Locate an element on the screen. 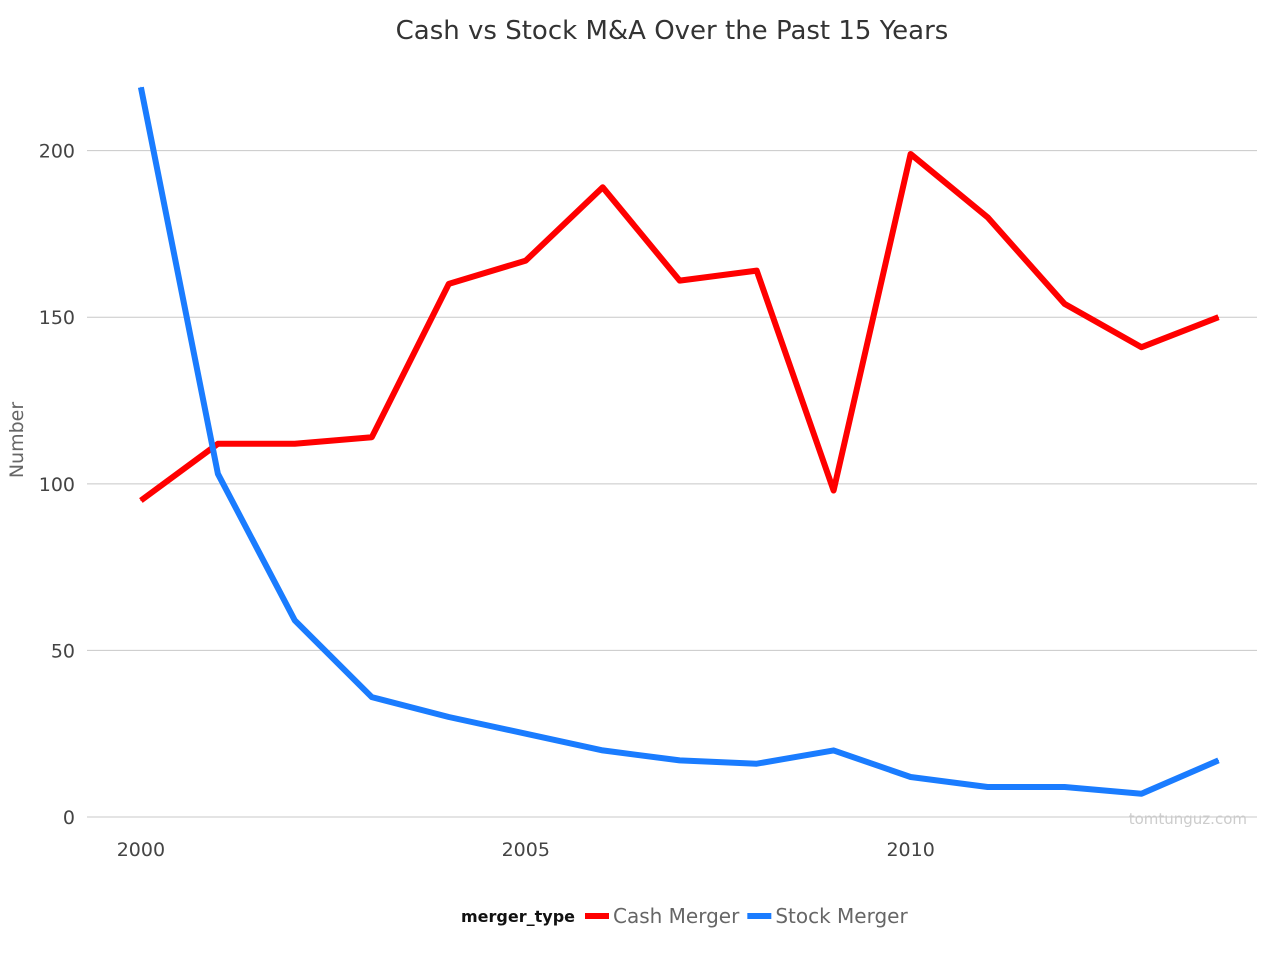 The height and width of the screenshot is (960, 1280). legend-item-stock-merger: Stock Merger is located at coordinates (827, 916).